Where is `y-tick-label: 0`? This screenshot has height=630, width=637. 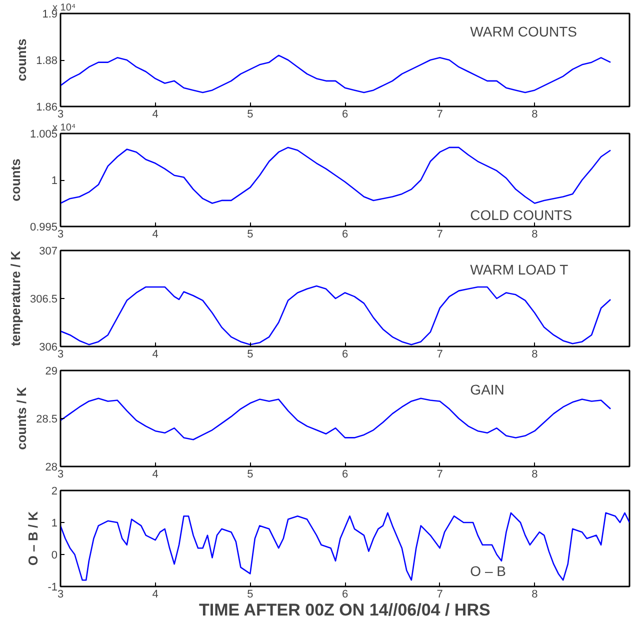
y-tick-label: 0 is located at coordinates (54, 556).